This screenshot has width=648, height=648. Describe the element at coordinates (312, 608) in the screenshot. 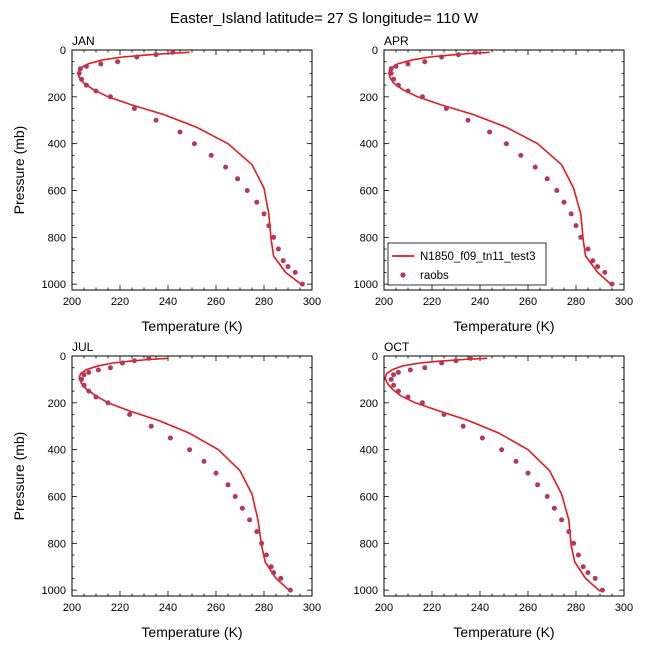

I see `x-tick-label: 300` at that location.